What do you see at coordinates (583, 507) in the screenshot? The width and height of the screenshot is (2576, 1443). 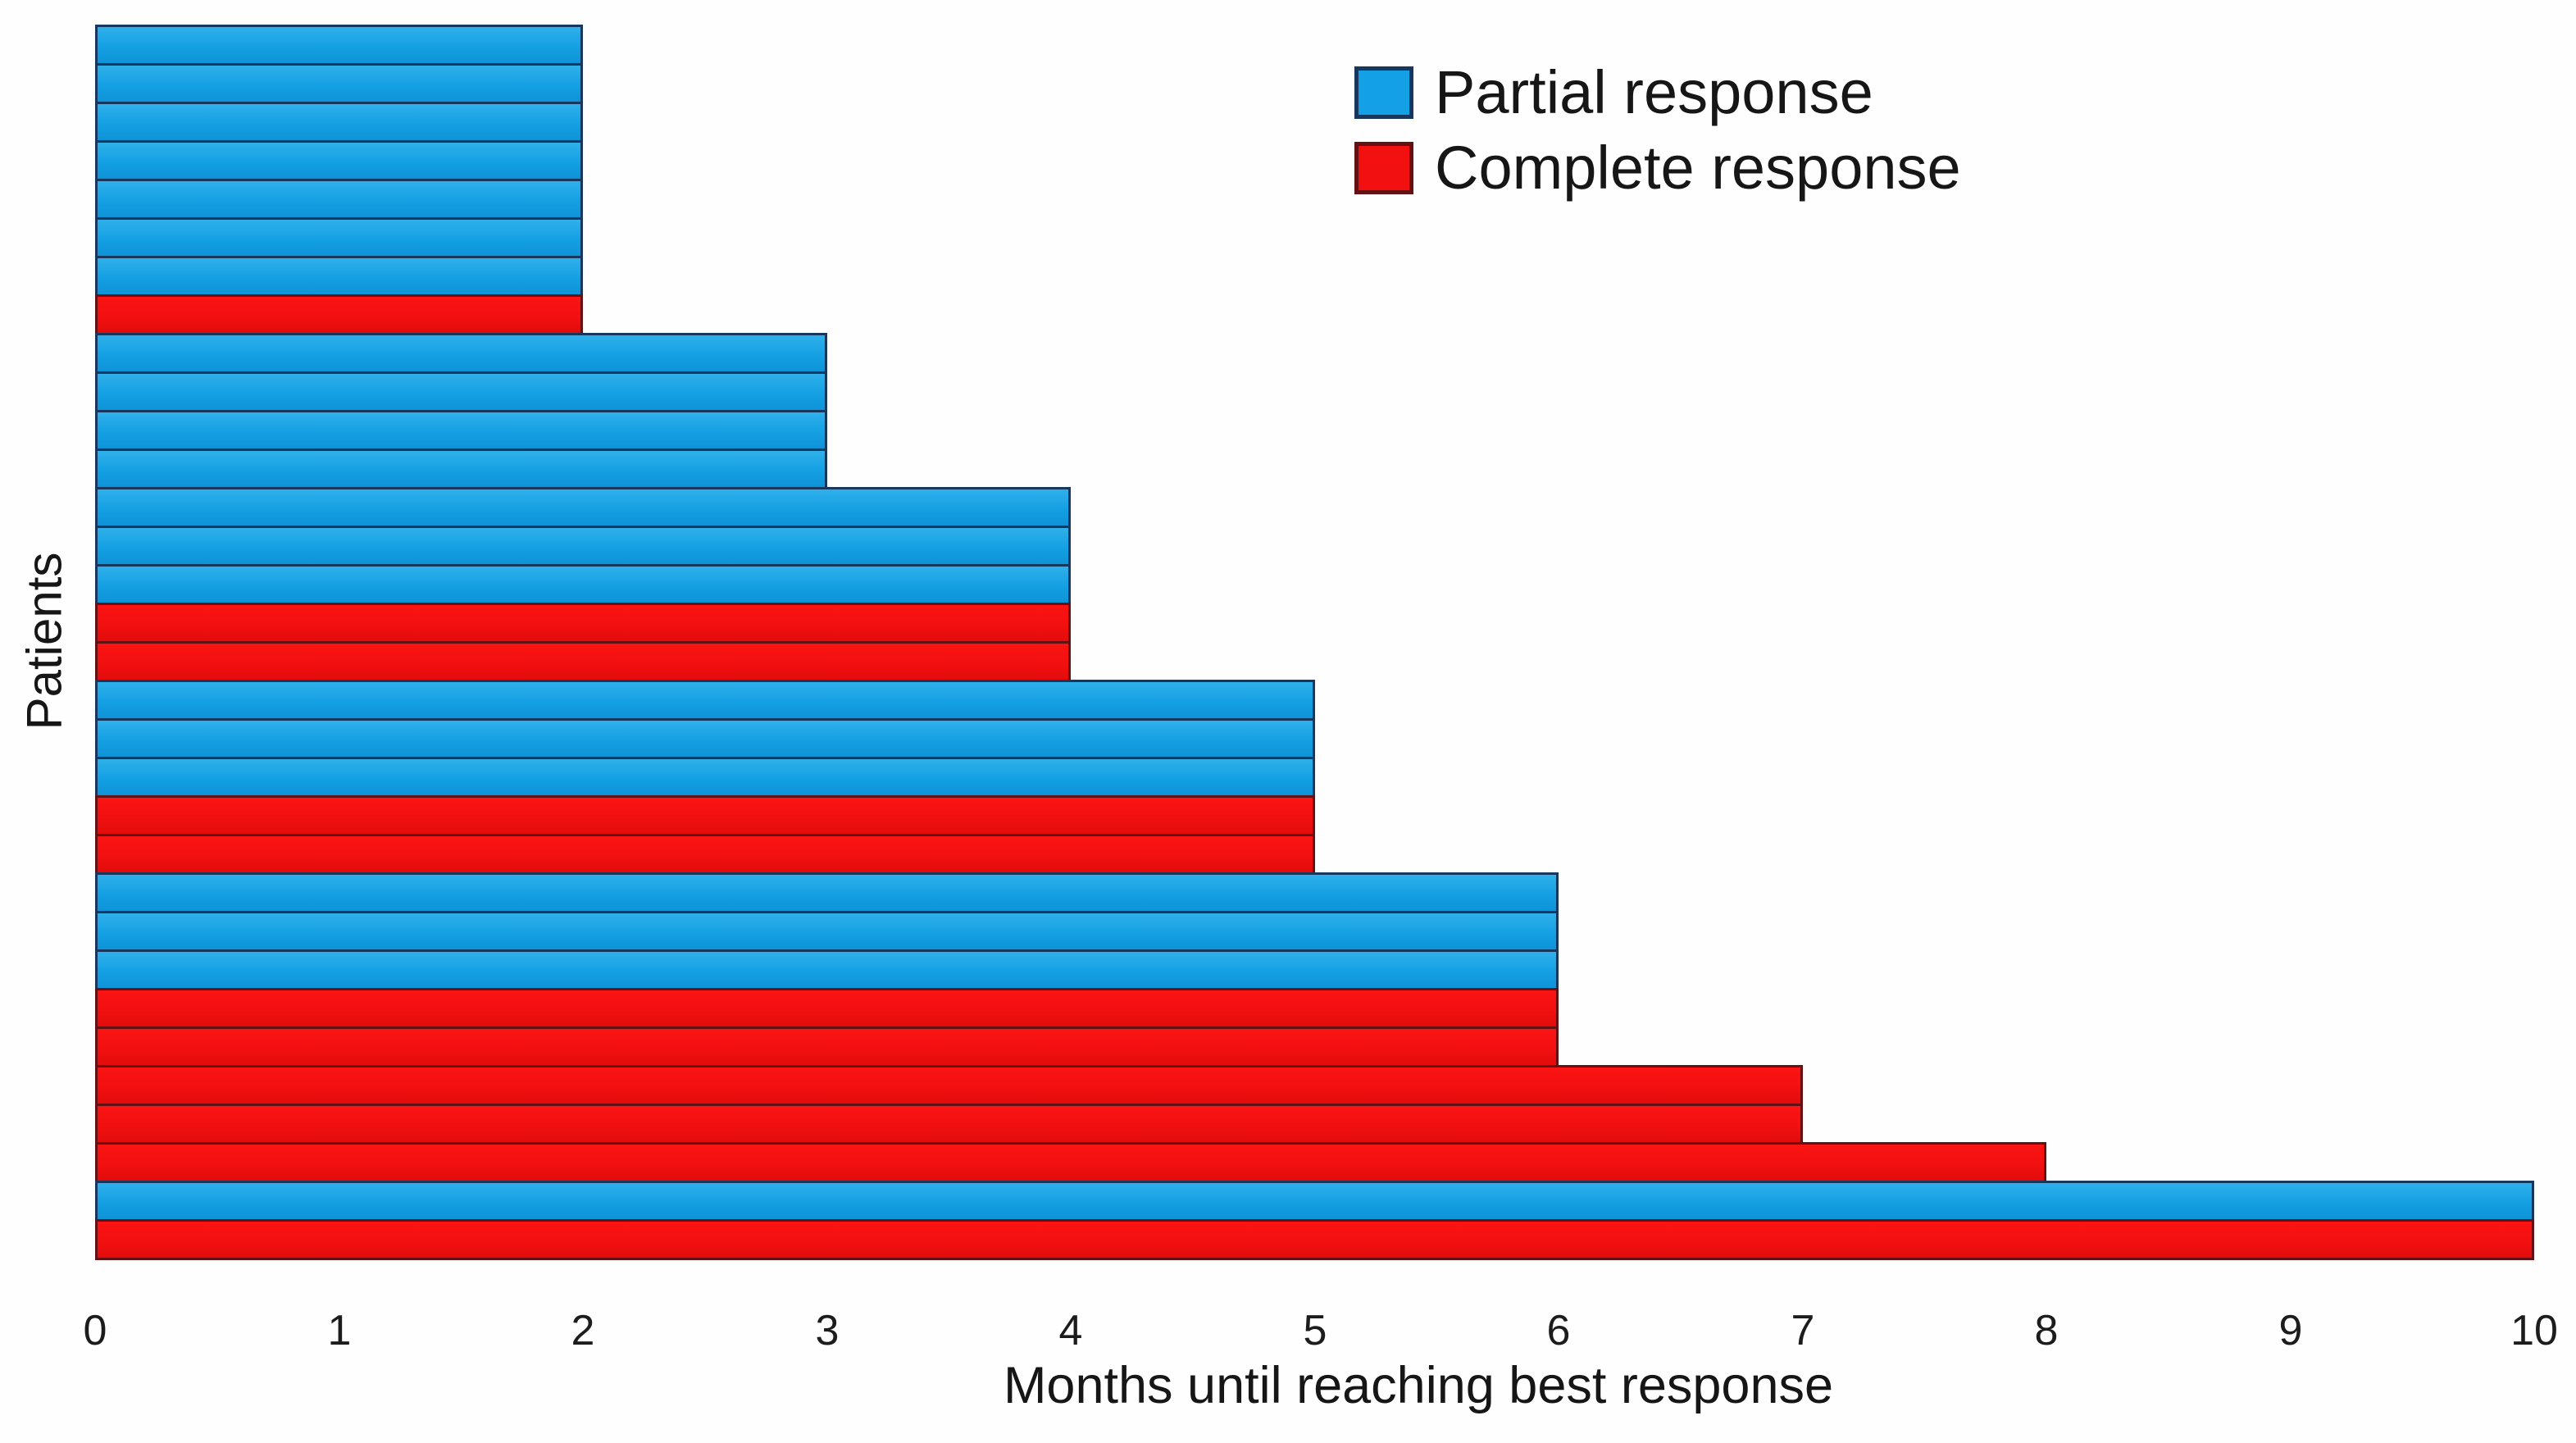 I see `bar-patient-13-partial` at bounding box center [583, 507].